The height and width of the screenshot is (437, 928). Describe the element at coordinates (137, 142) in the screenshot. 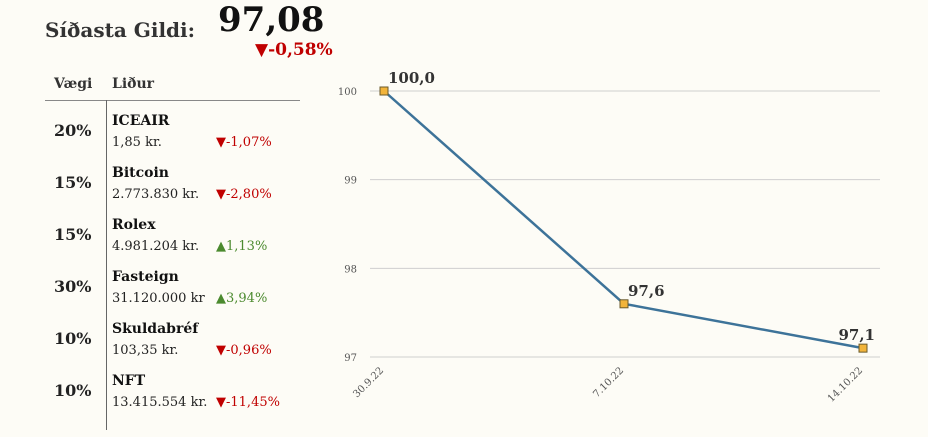

I see `row-price: 1,85 kr.` at that location.